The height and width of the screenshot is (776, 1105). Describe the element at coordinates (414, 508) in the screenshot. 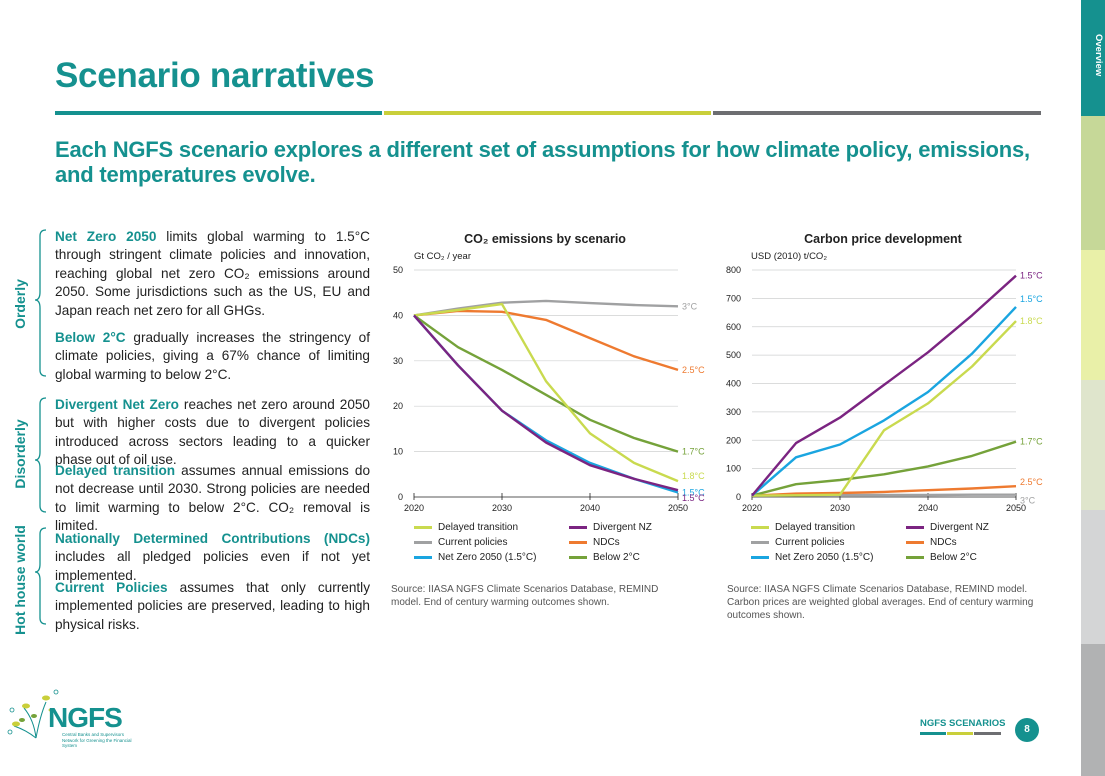

I see `x-tick-label: 2020` at that location.